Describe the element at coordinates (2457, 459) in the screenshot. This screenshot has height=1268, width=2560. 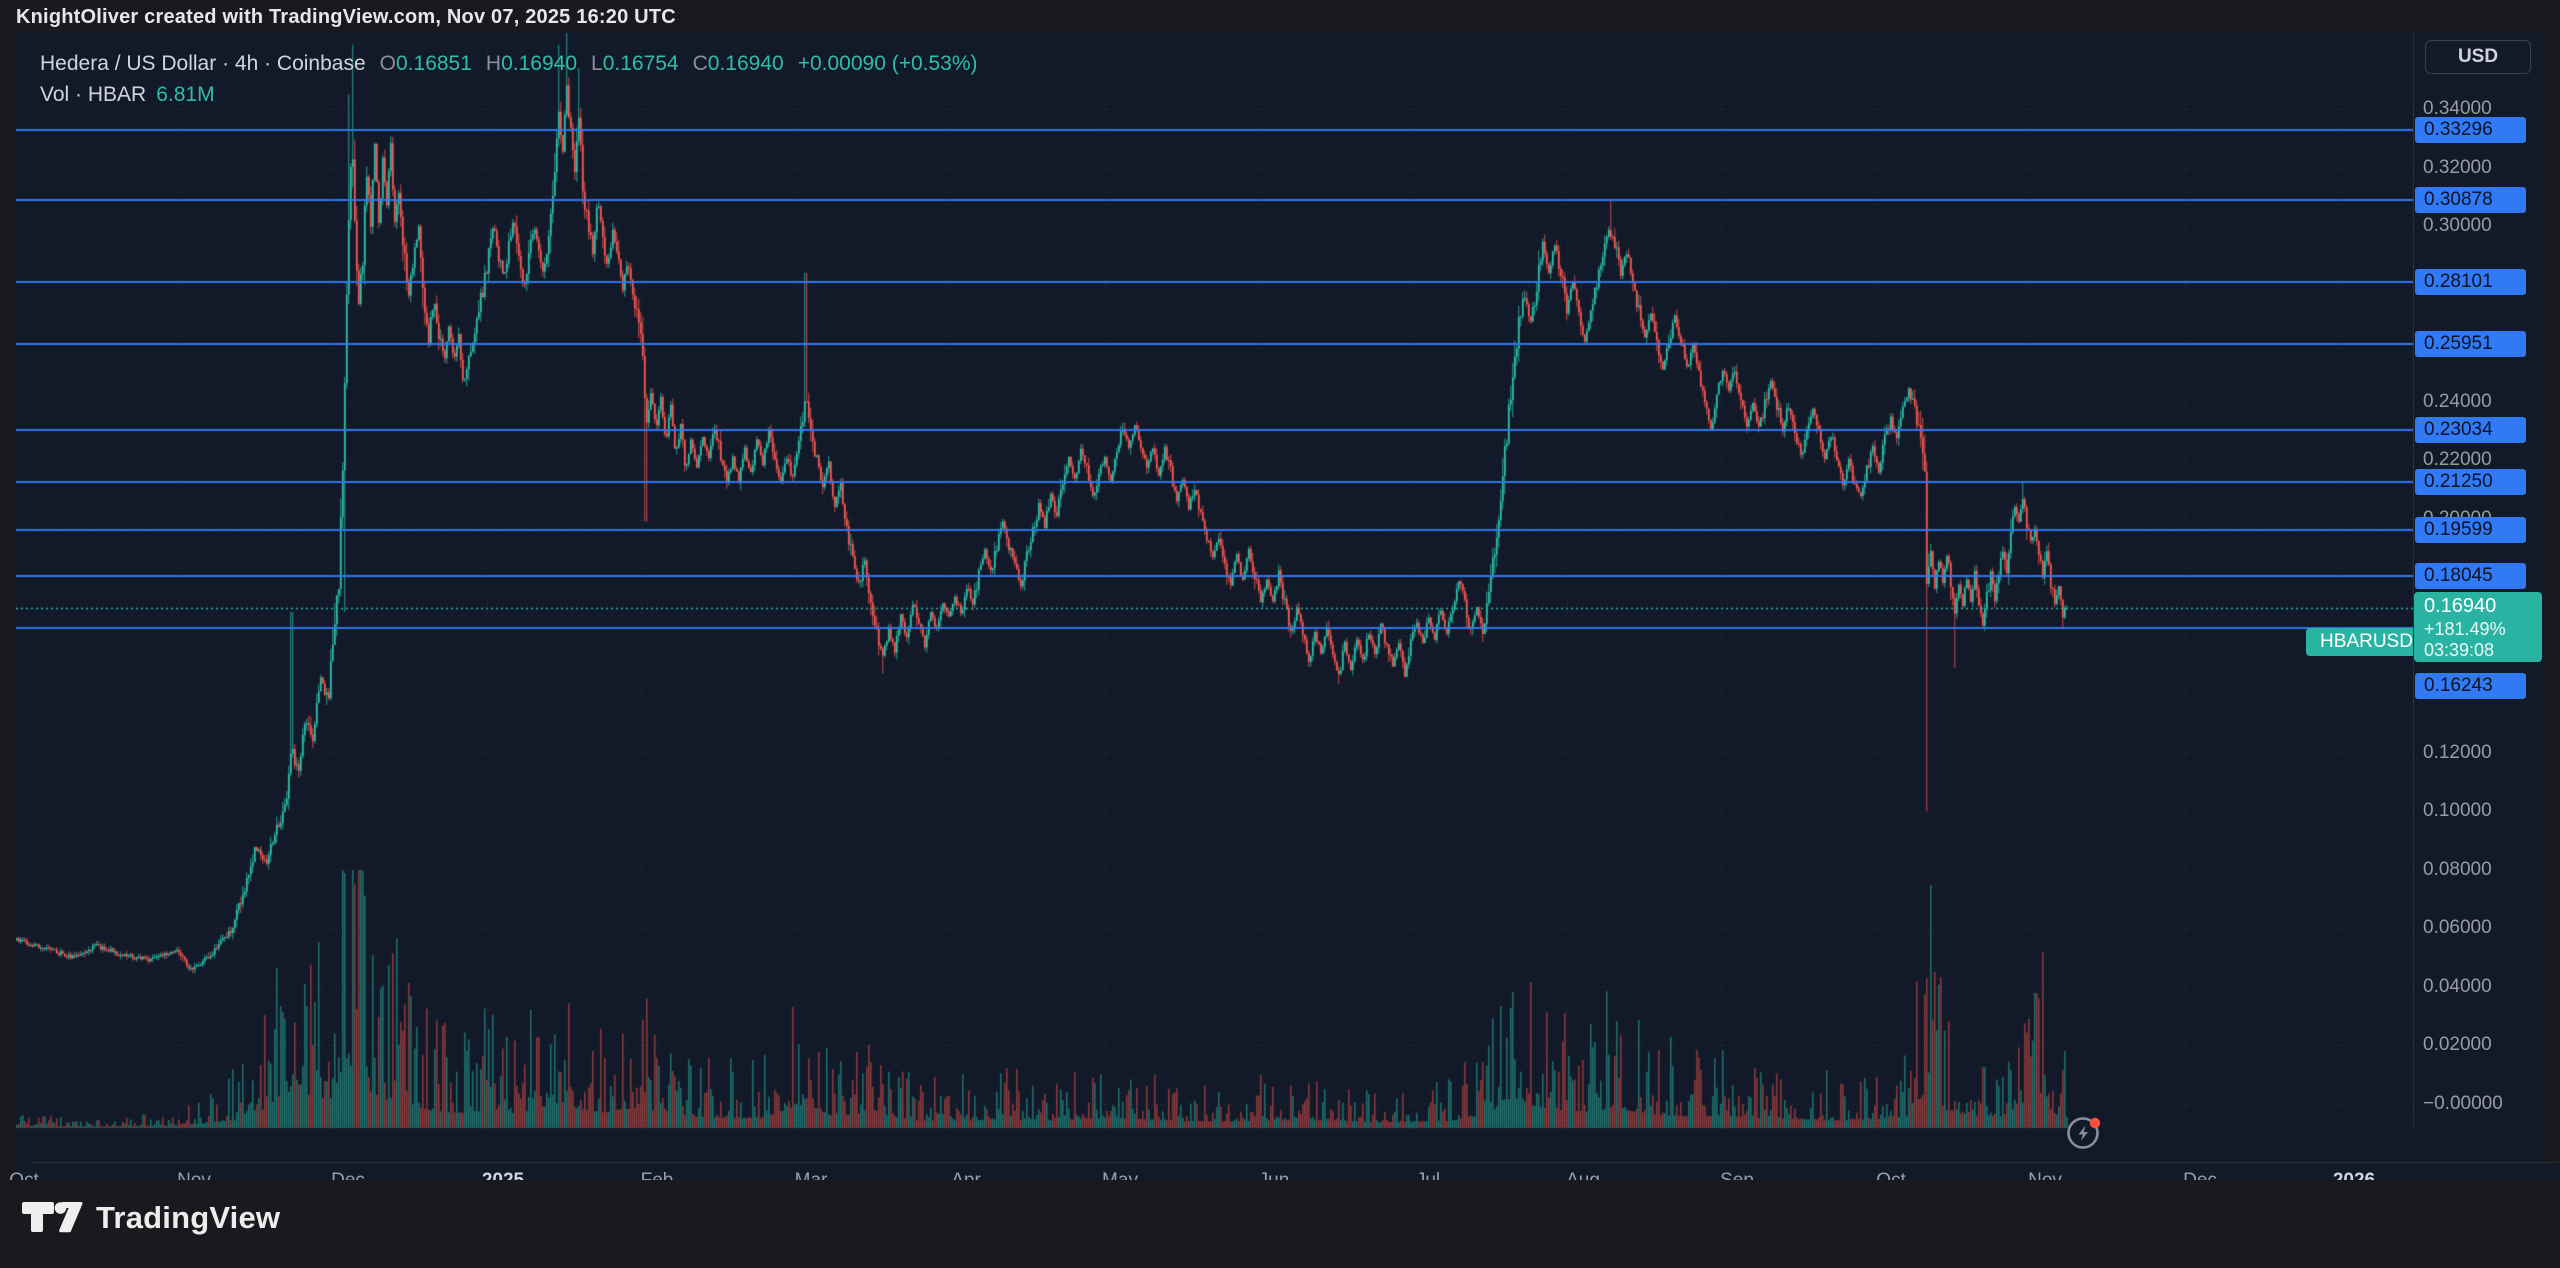
I see `price-tick-label: 0.22000` at that location.